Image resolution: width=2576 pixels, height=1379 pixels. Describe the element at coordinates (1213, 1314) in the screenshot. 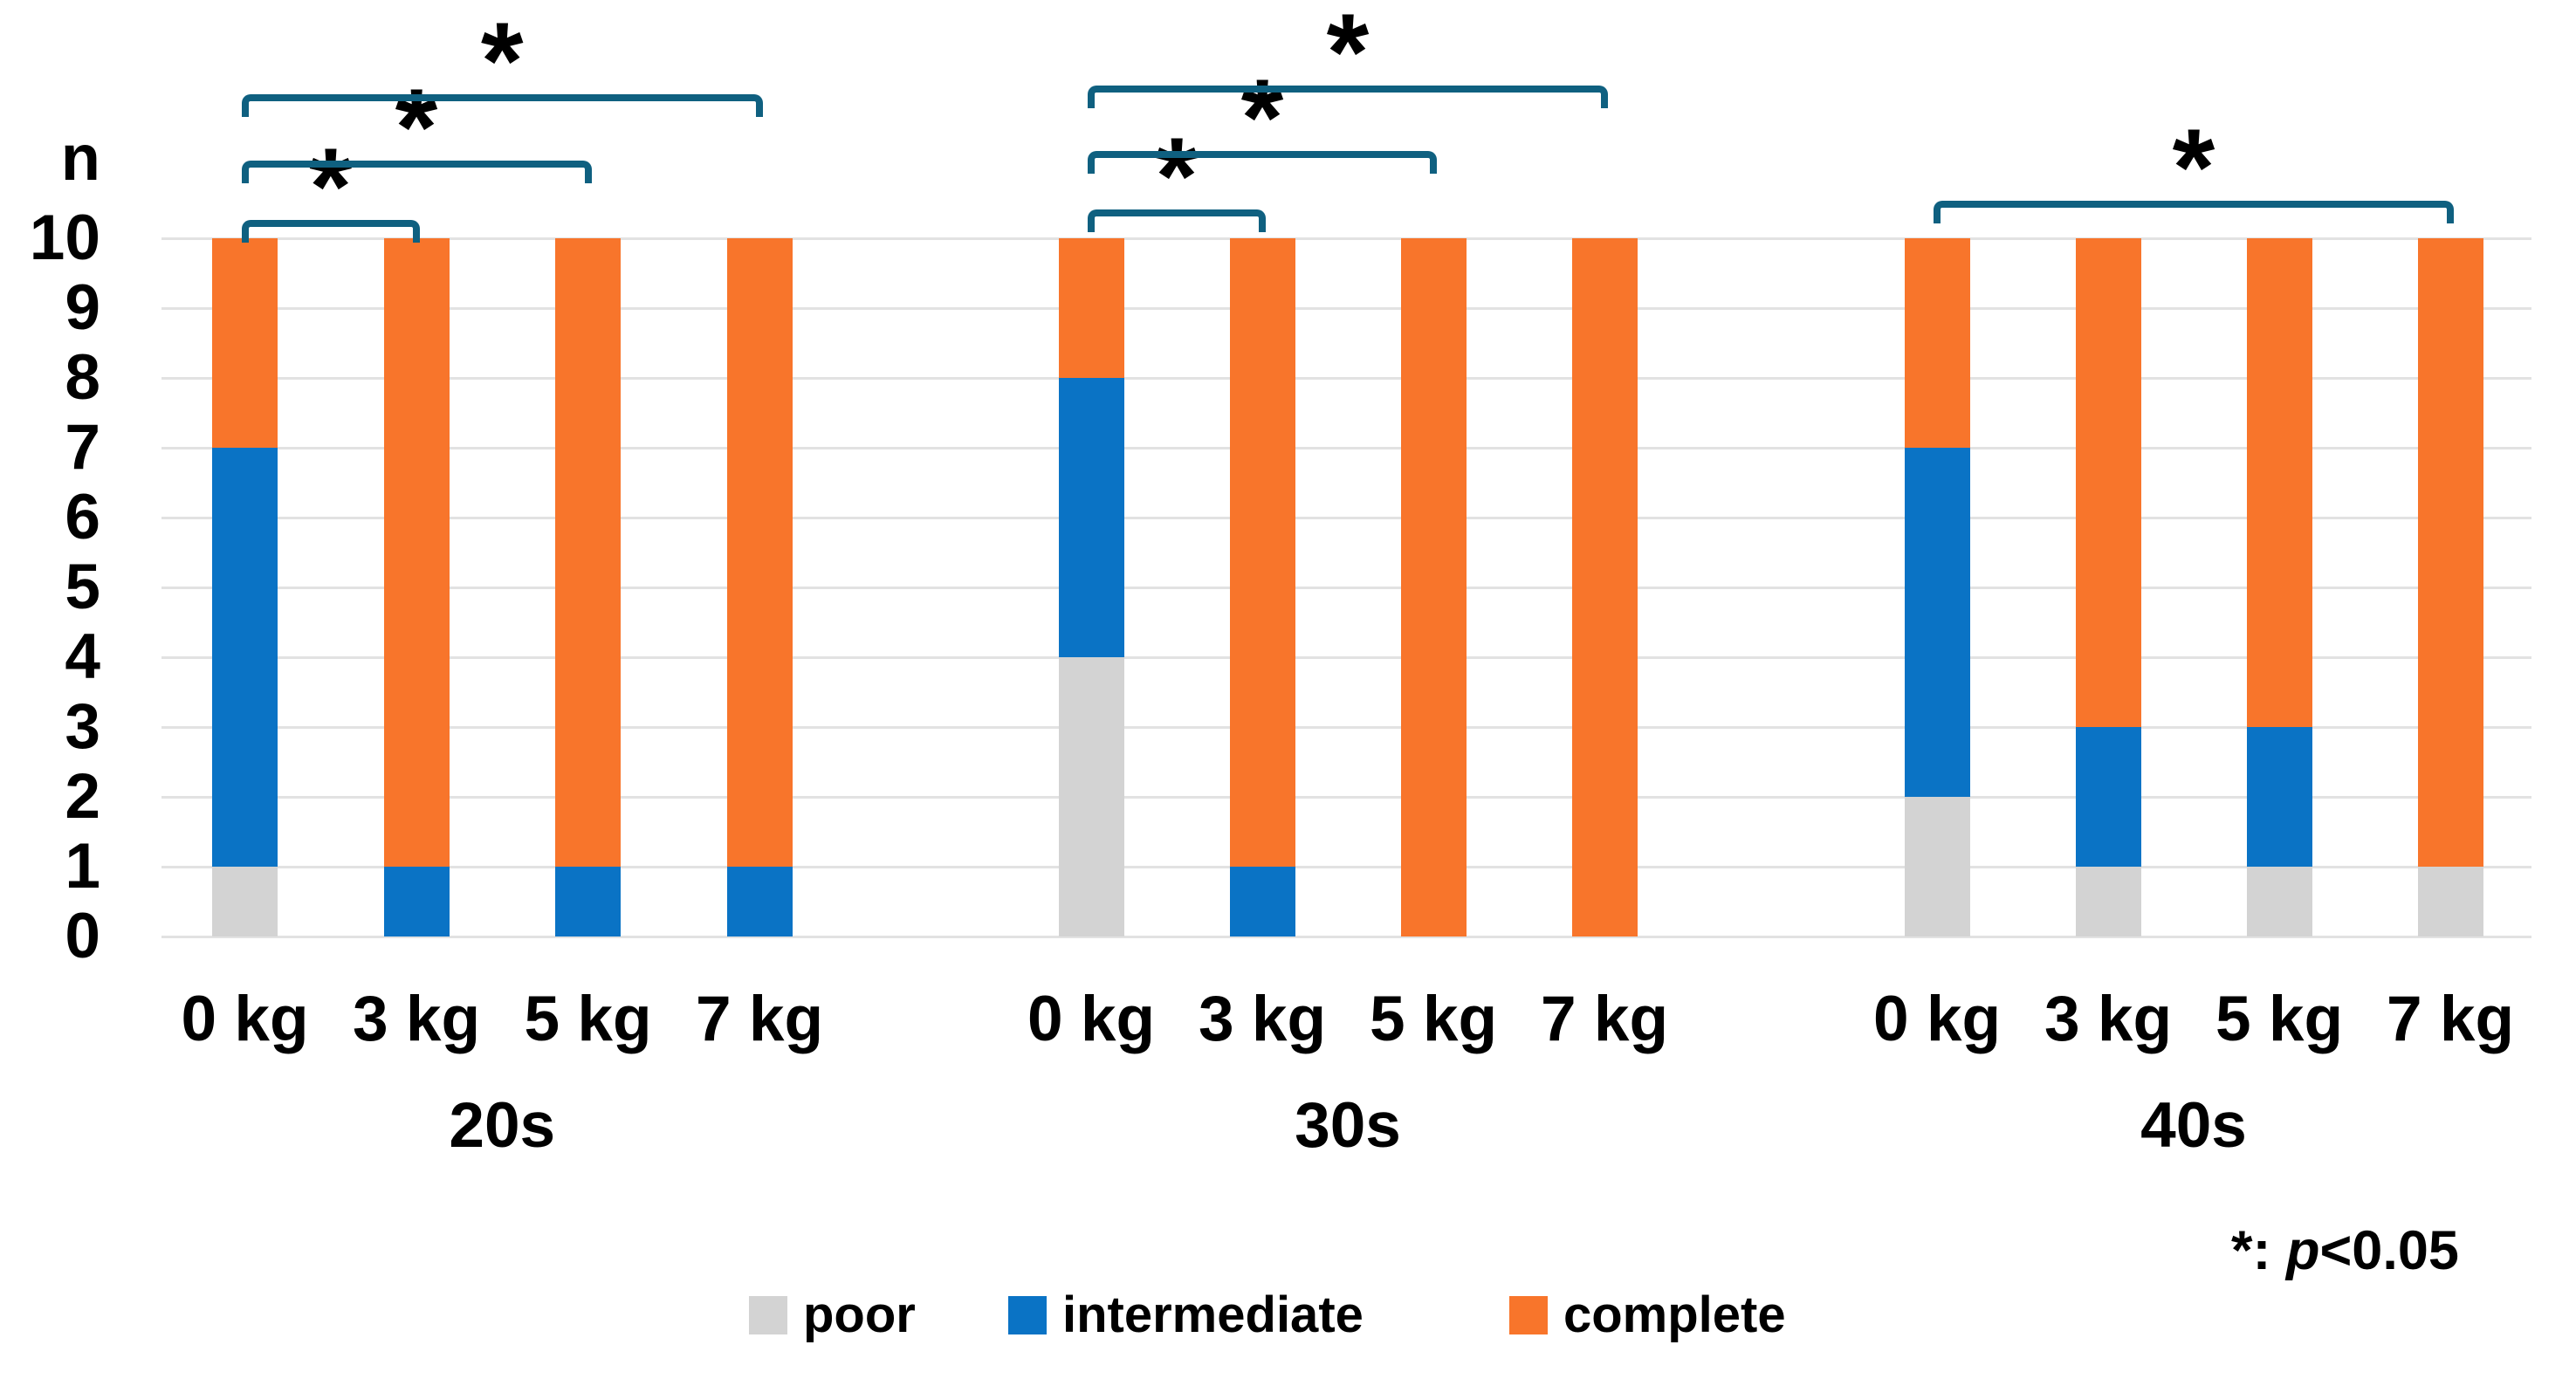

I see `legend-label-intermediate: intermediate` at that location.